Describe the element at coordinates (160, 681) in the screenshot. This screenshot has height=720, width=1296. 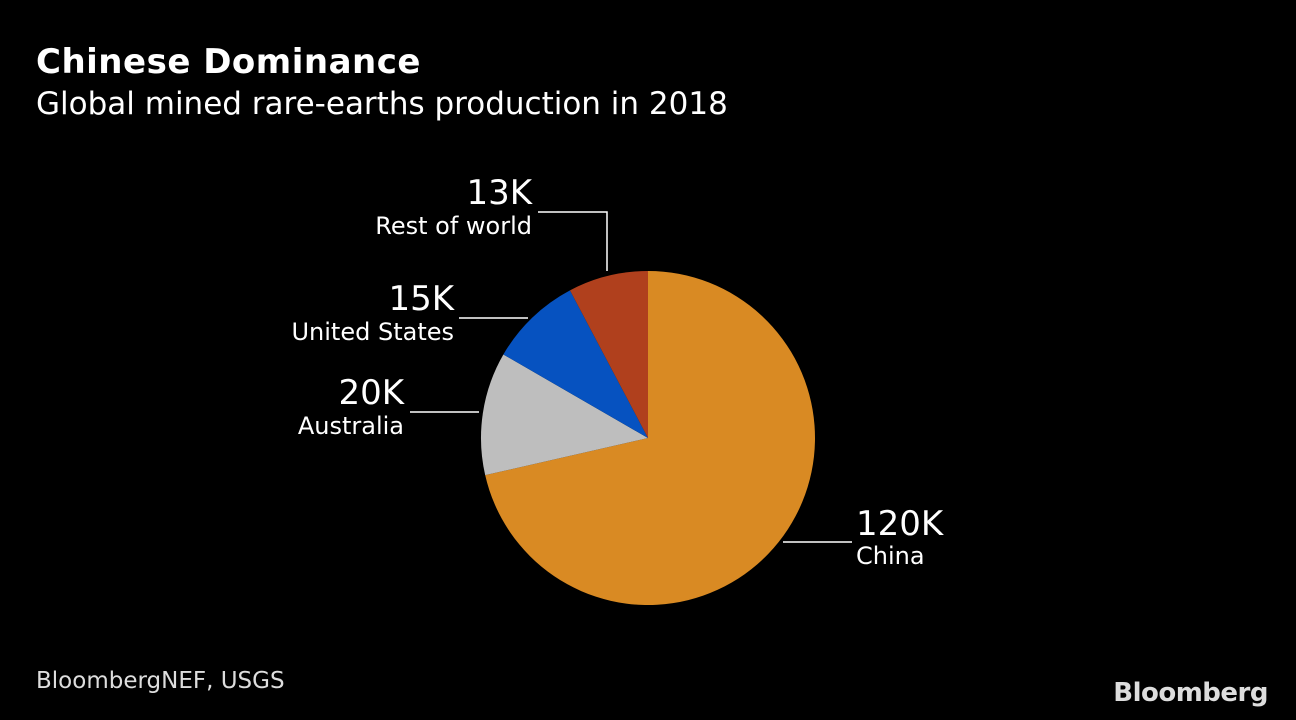
I see `source-note: BloombergNEF, USGS` at that location.